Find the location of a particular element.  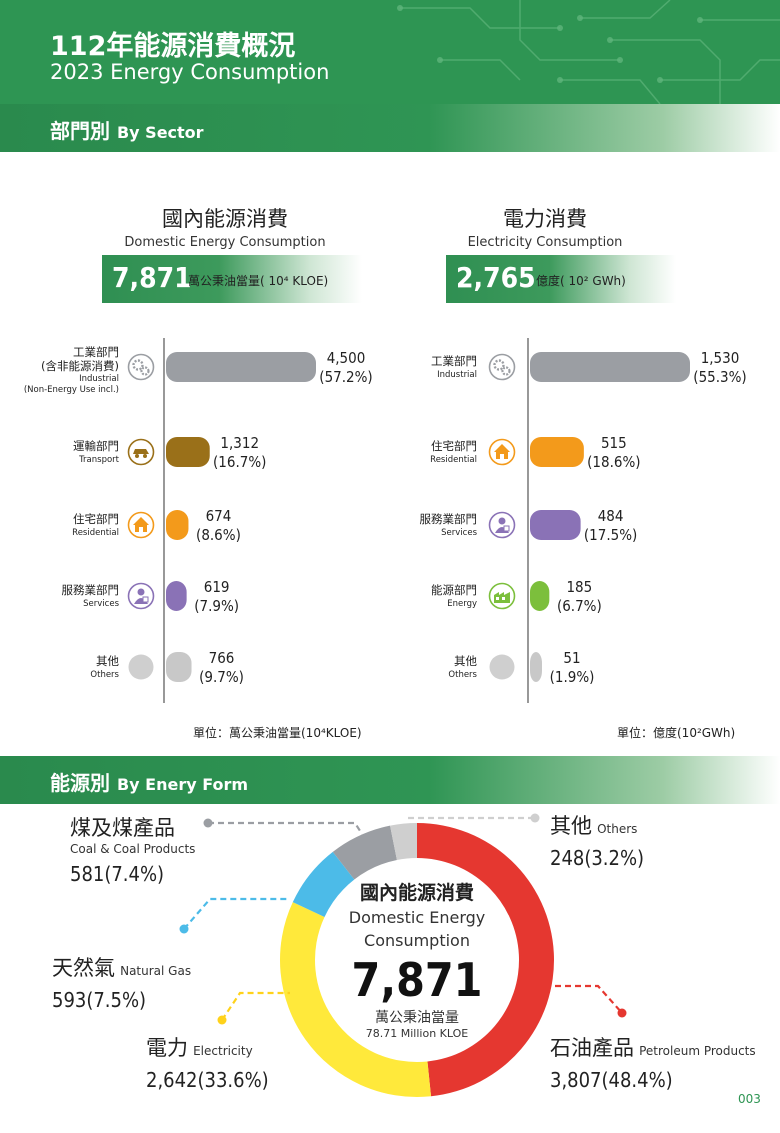

electricity-category-en: Industrial is located at coordinates (457, 375).